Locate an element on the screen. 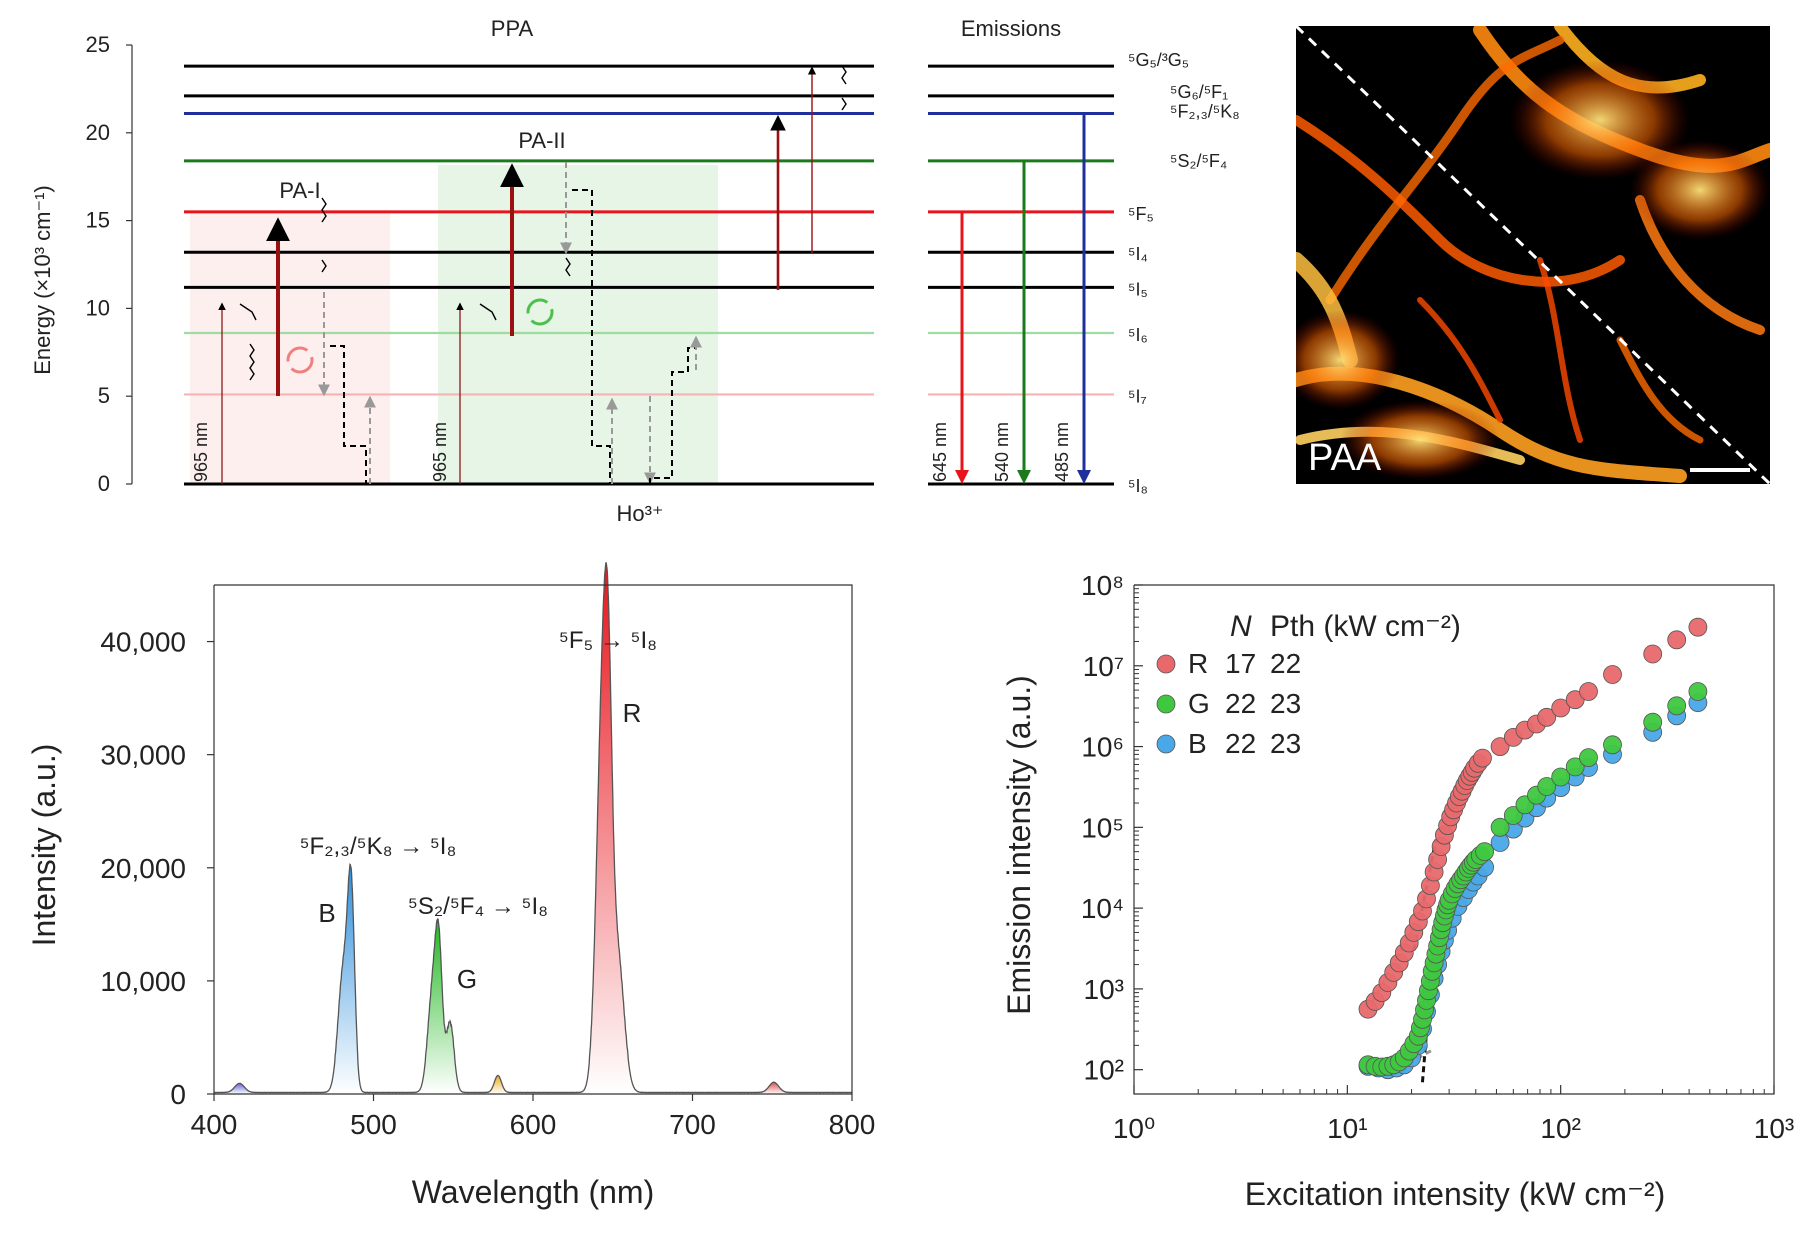 Image resolution: width=1800 pixels, height=1236 pixels. x-tick-label: 400 is located at coordinates (214, 1124).